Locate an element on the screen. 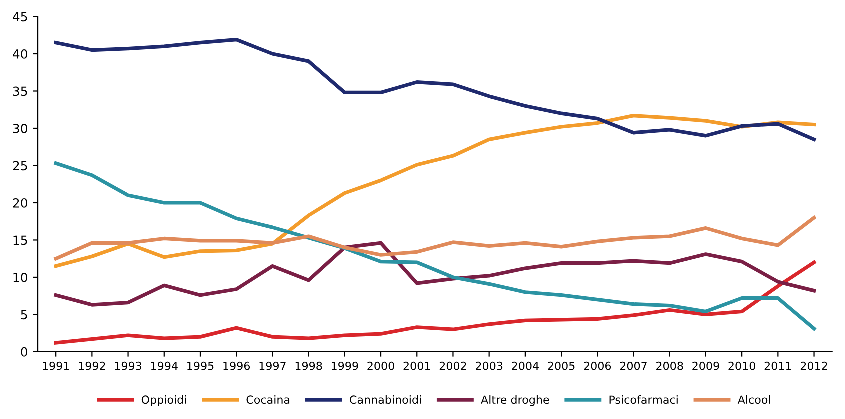  y-tick-label: 0 is located at coordinates (24, 352).